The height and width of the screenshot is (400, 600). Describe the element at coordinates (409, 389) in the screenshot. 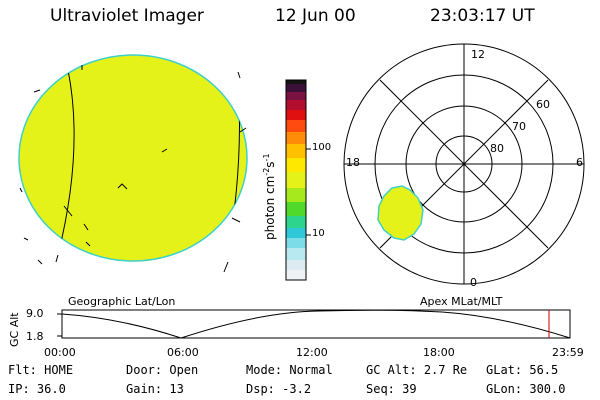

I see `seq-value: 39` at that location.